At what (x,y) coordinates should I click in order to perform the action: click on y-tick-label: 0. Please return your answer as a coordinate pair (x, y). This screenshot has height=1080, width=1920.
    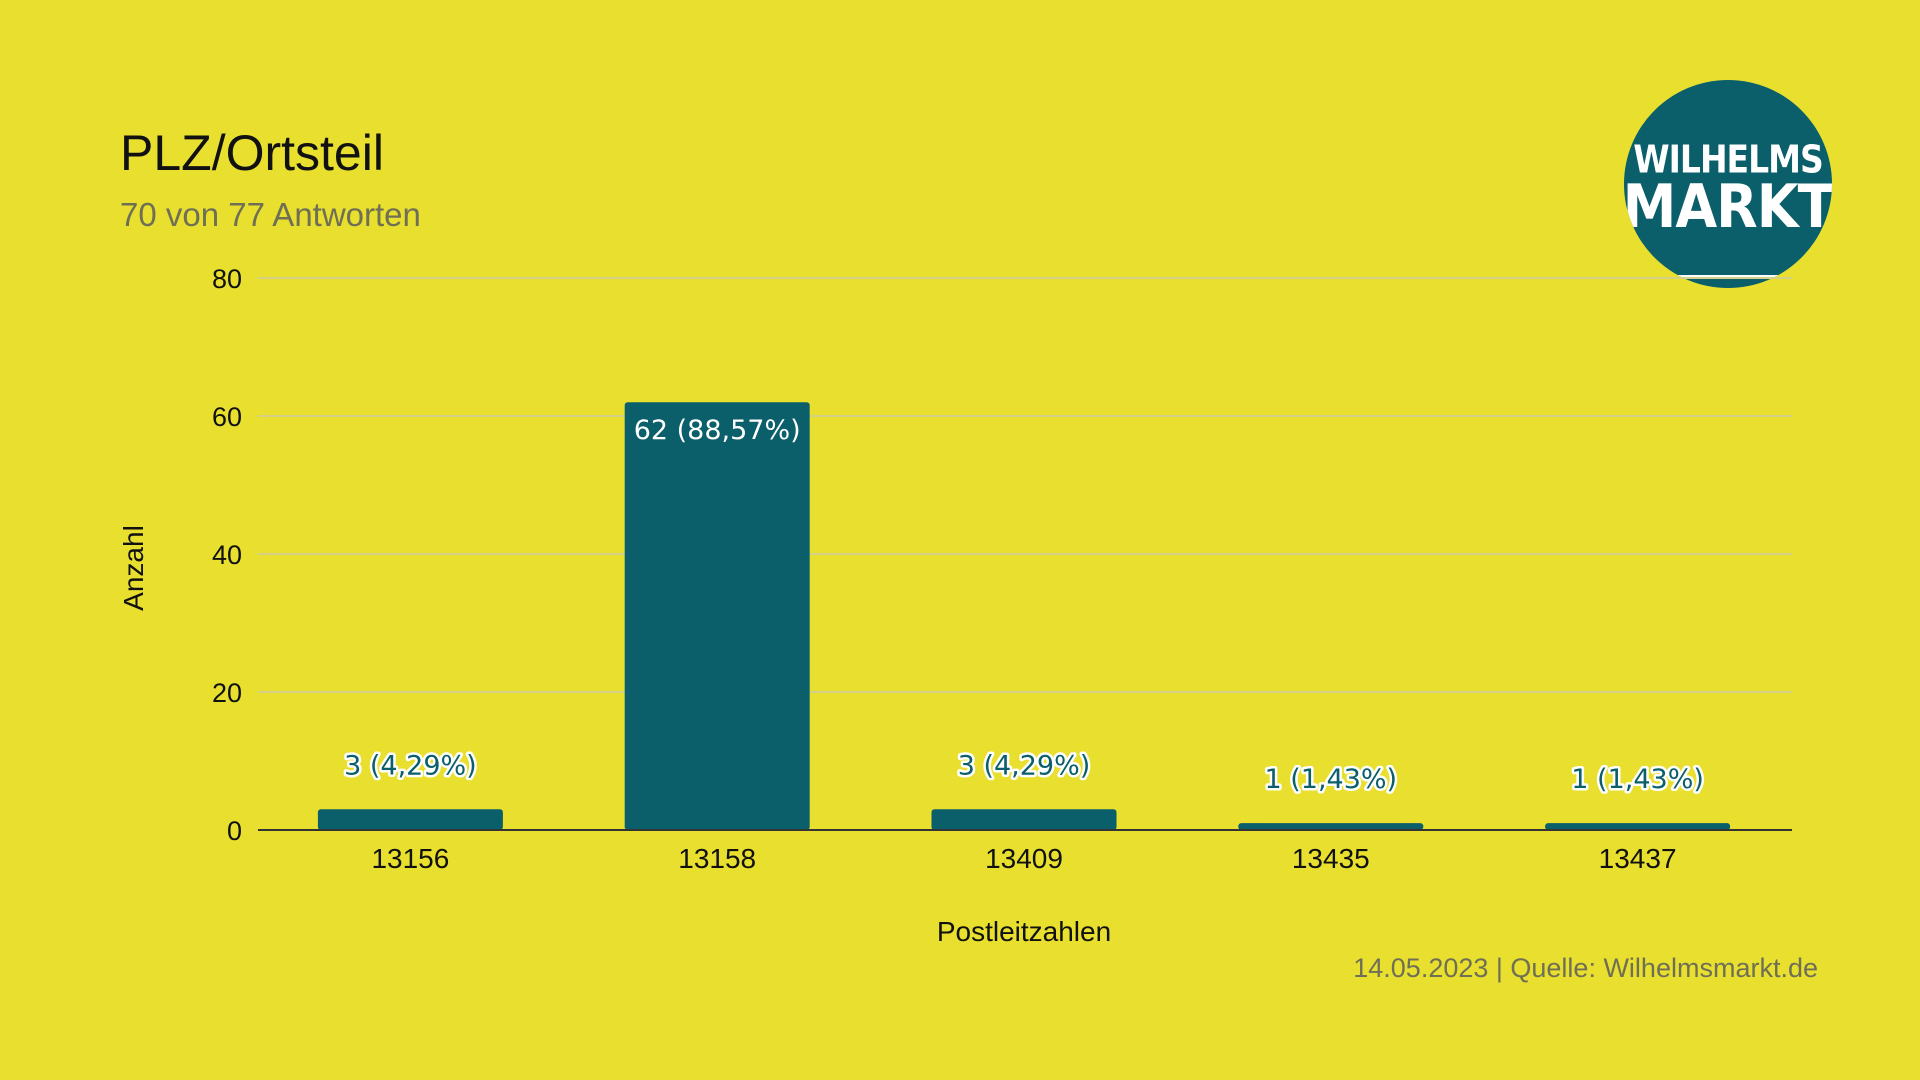
    Looking at the image, I should click on (234, 831).